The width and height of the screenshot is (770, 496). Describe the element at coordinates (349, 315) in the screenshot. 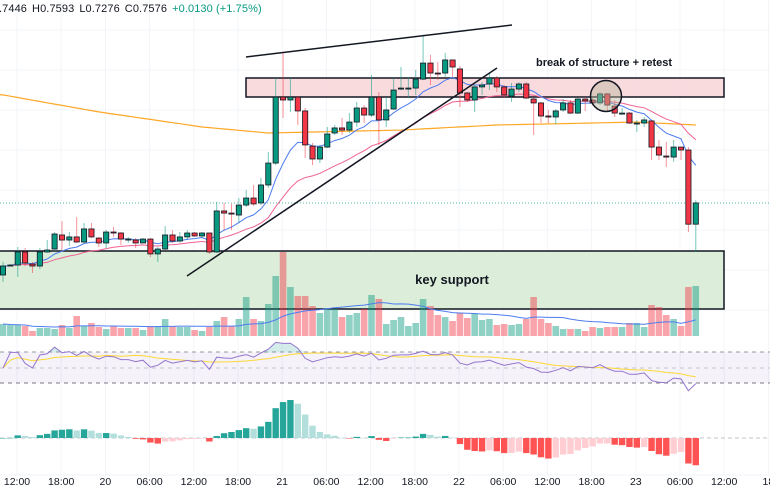

I see `volume-ma-line` at that location.